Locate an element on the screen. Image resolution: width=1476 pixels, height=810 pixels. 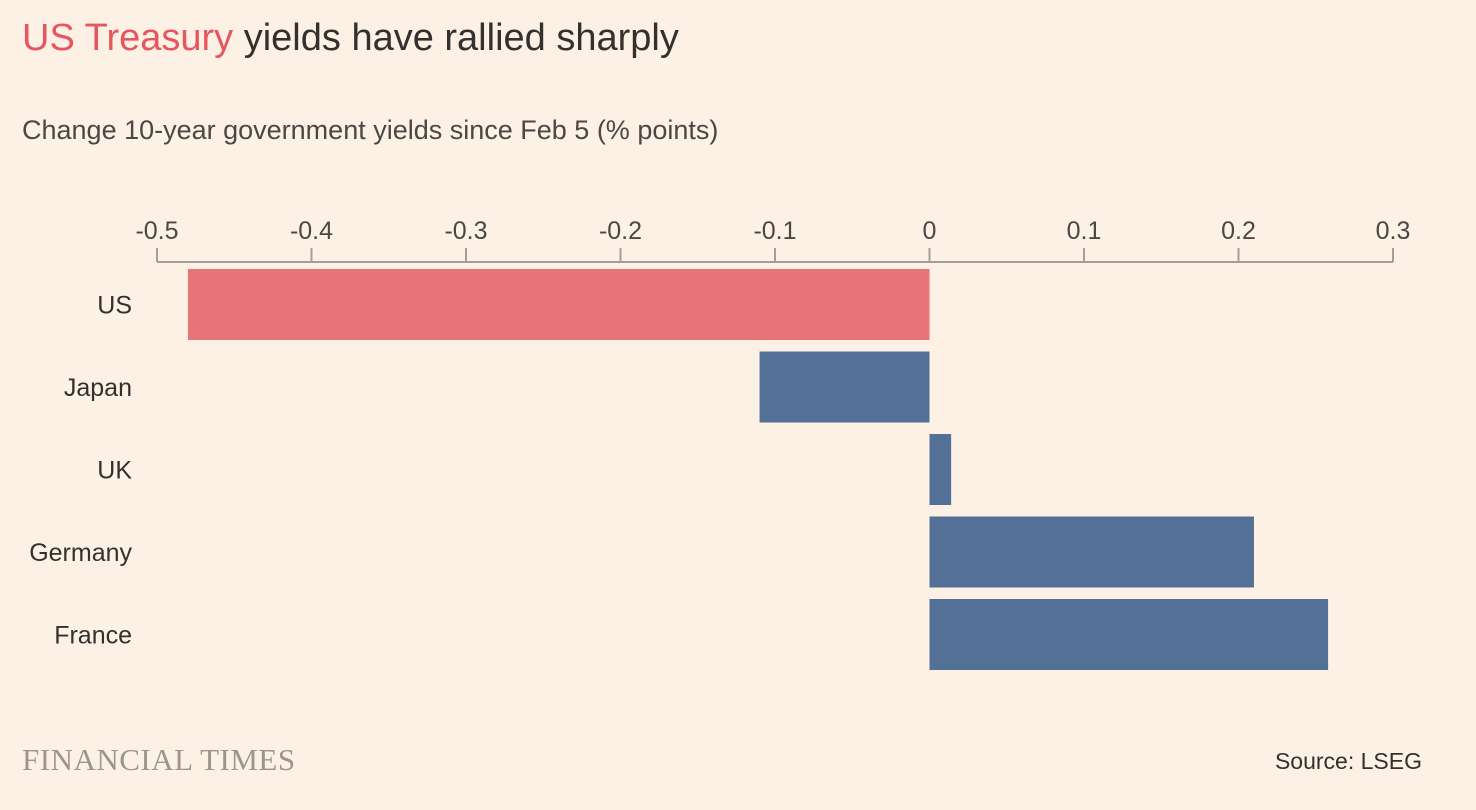
x-tick-label: 0 is located at coordinates (930, 231).